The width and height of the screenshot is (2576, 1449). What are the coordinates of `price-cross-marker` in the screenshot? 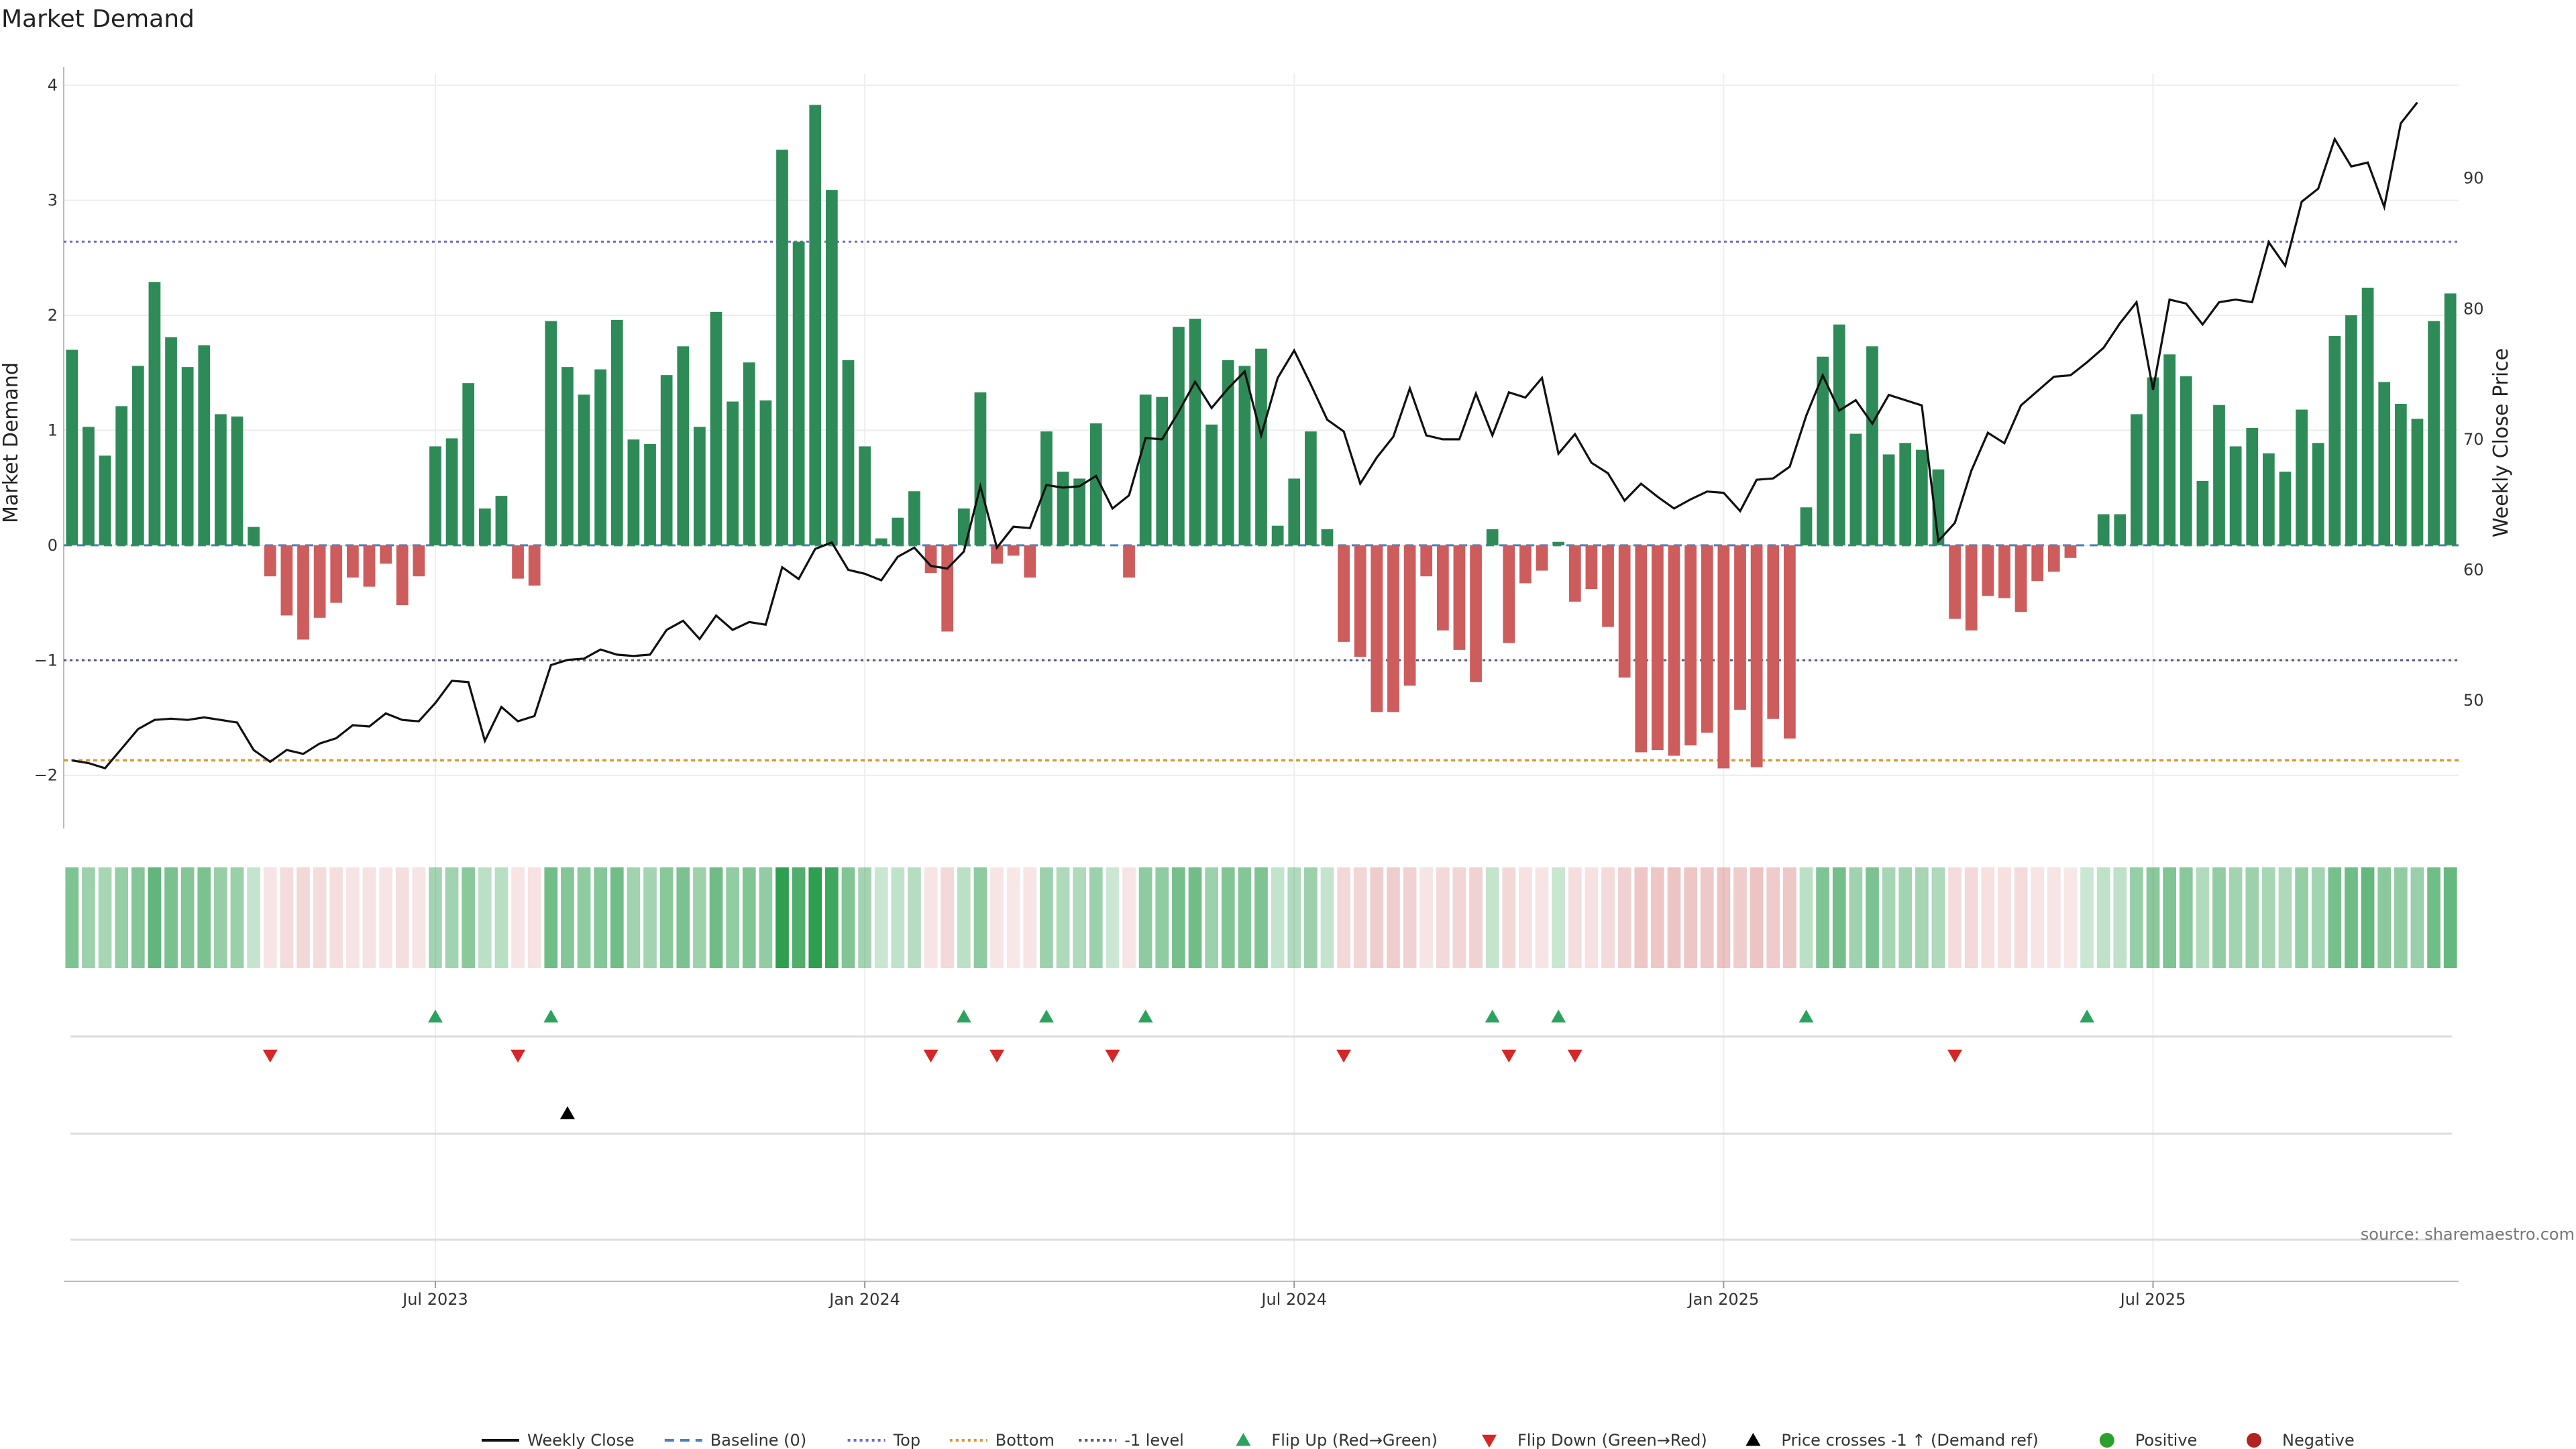 It's located at (567, 1113).